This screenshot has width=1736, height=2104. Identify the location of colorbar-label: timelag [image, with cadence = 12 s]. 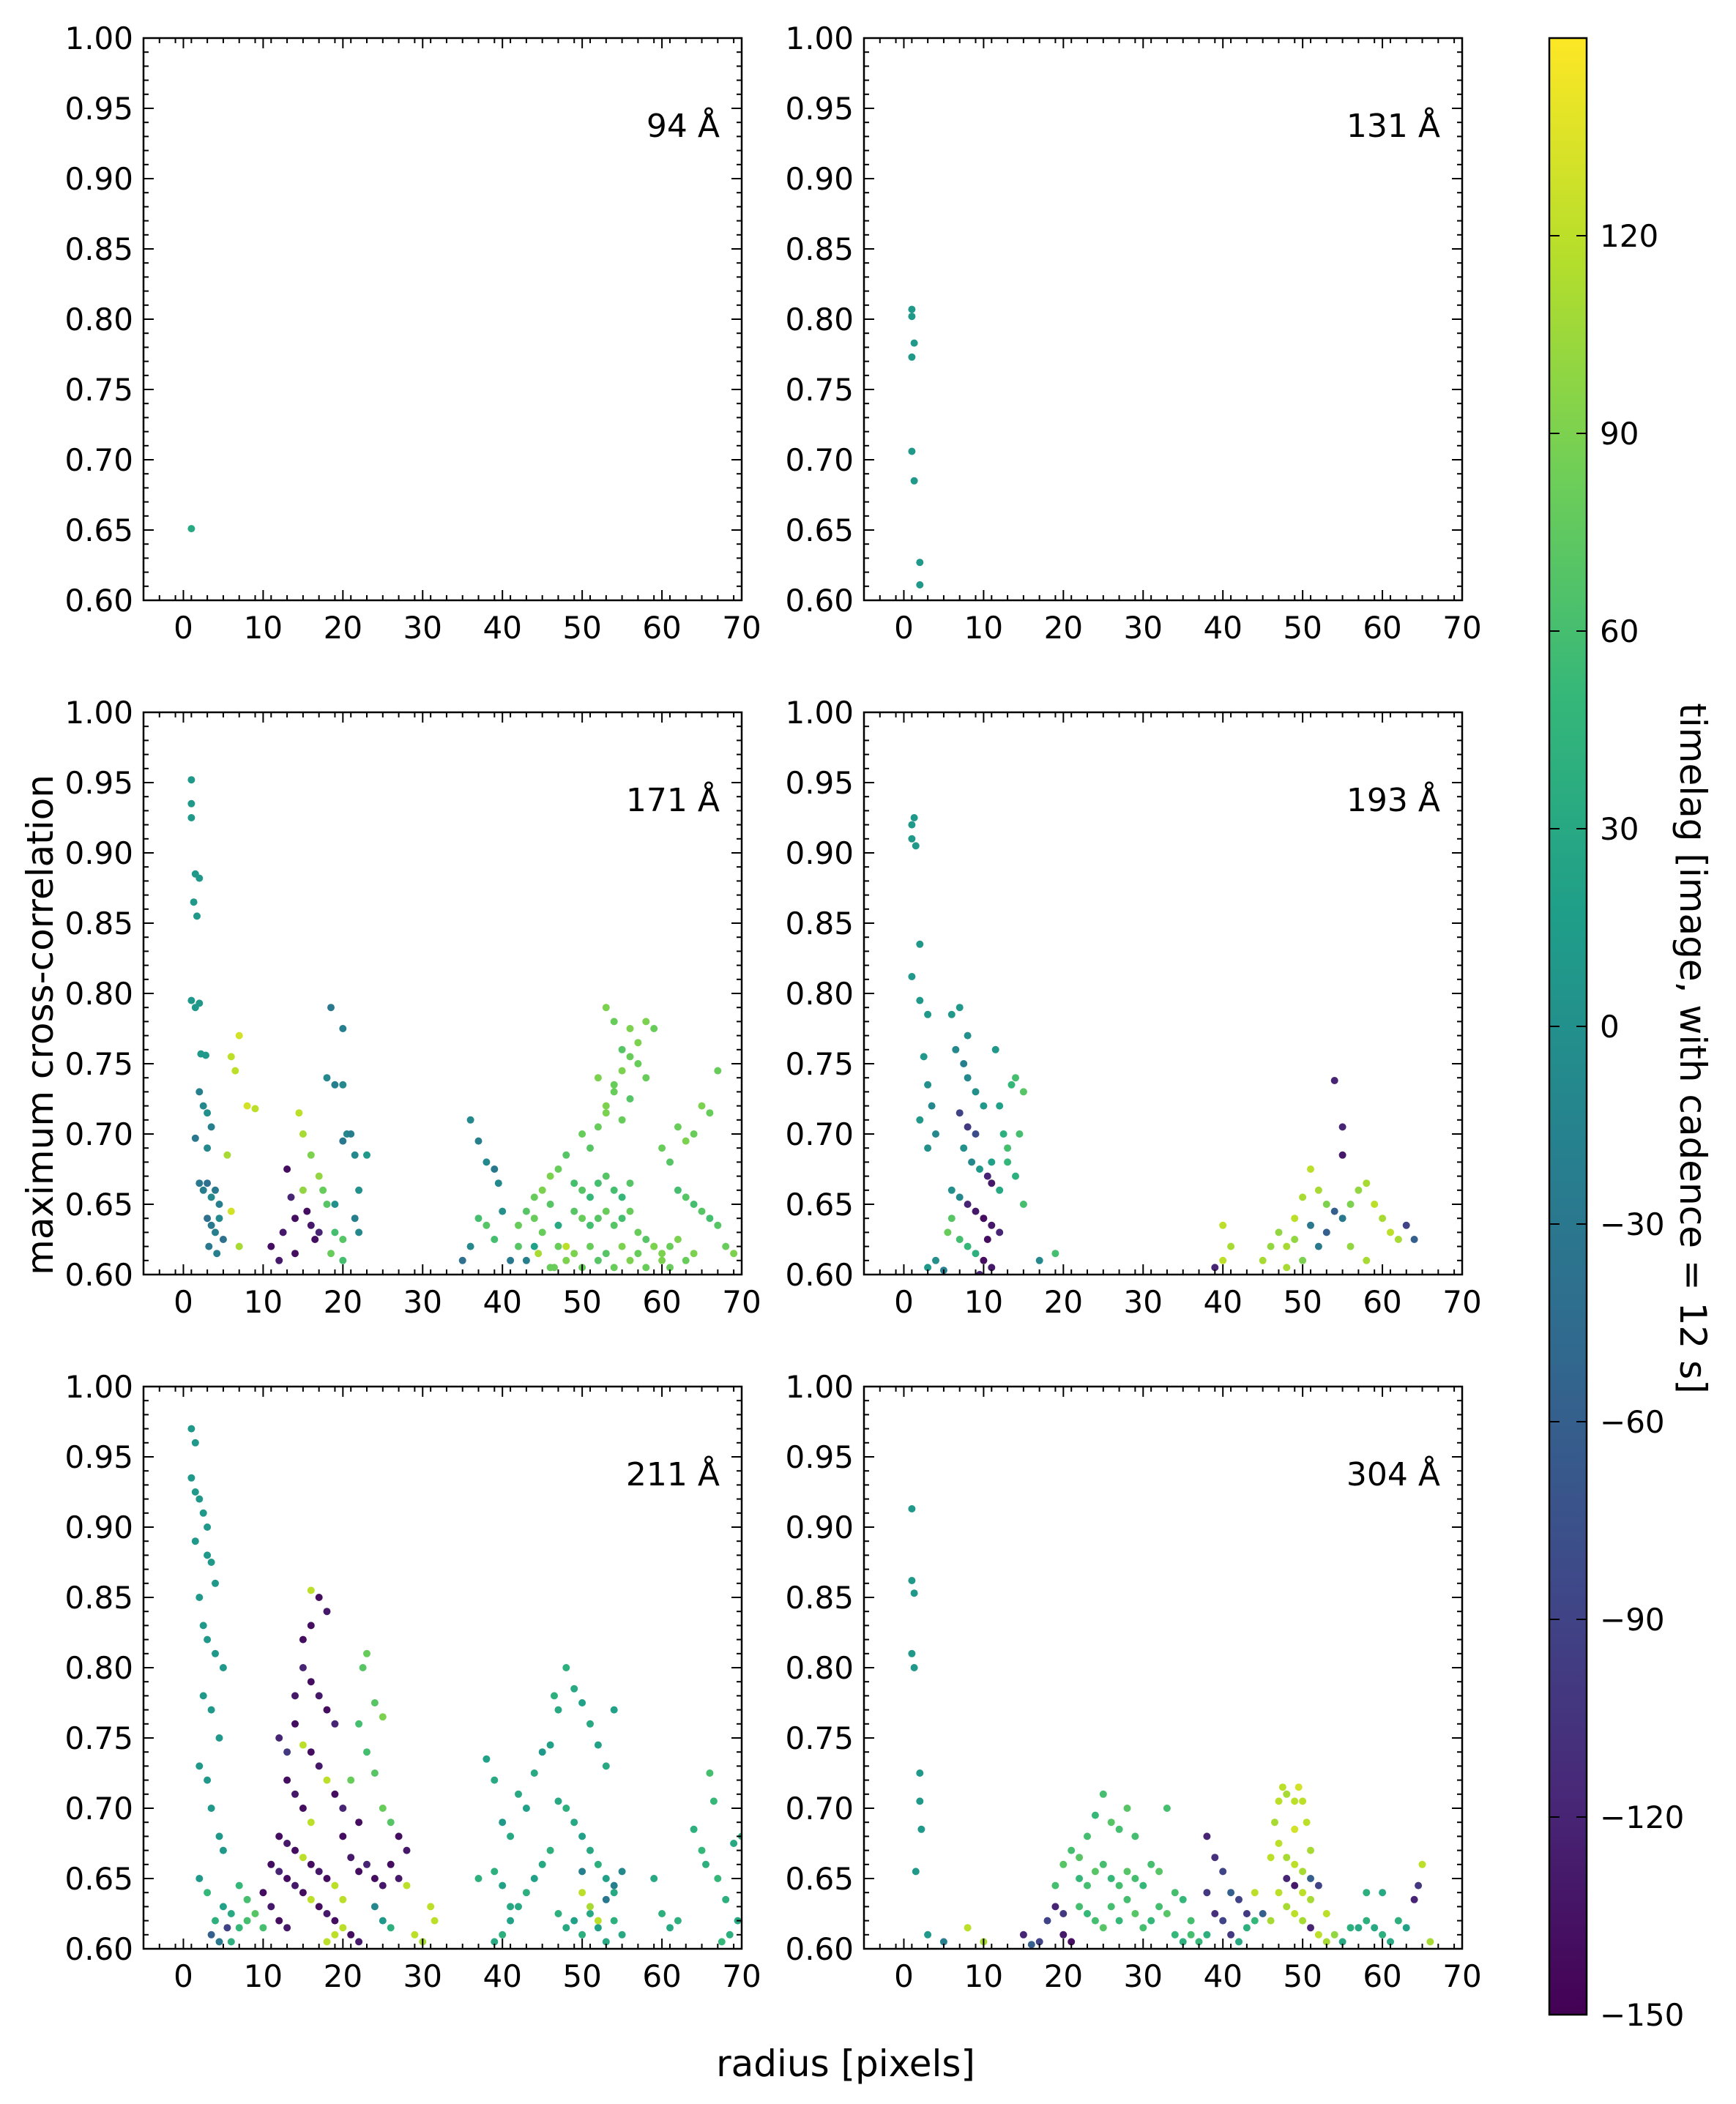
(1693, 1048).